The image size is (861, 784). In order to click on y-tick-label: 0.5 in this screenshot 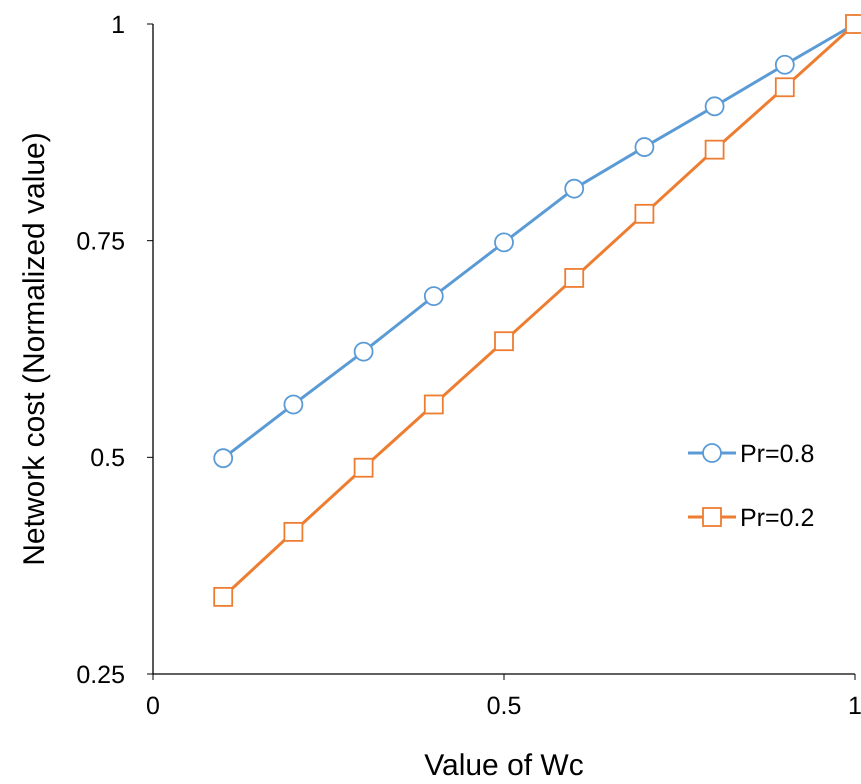, I will do `click(107, 458)`.